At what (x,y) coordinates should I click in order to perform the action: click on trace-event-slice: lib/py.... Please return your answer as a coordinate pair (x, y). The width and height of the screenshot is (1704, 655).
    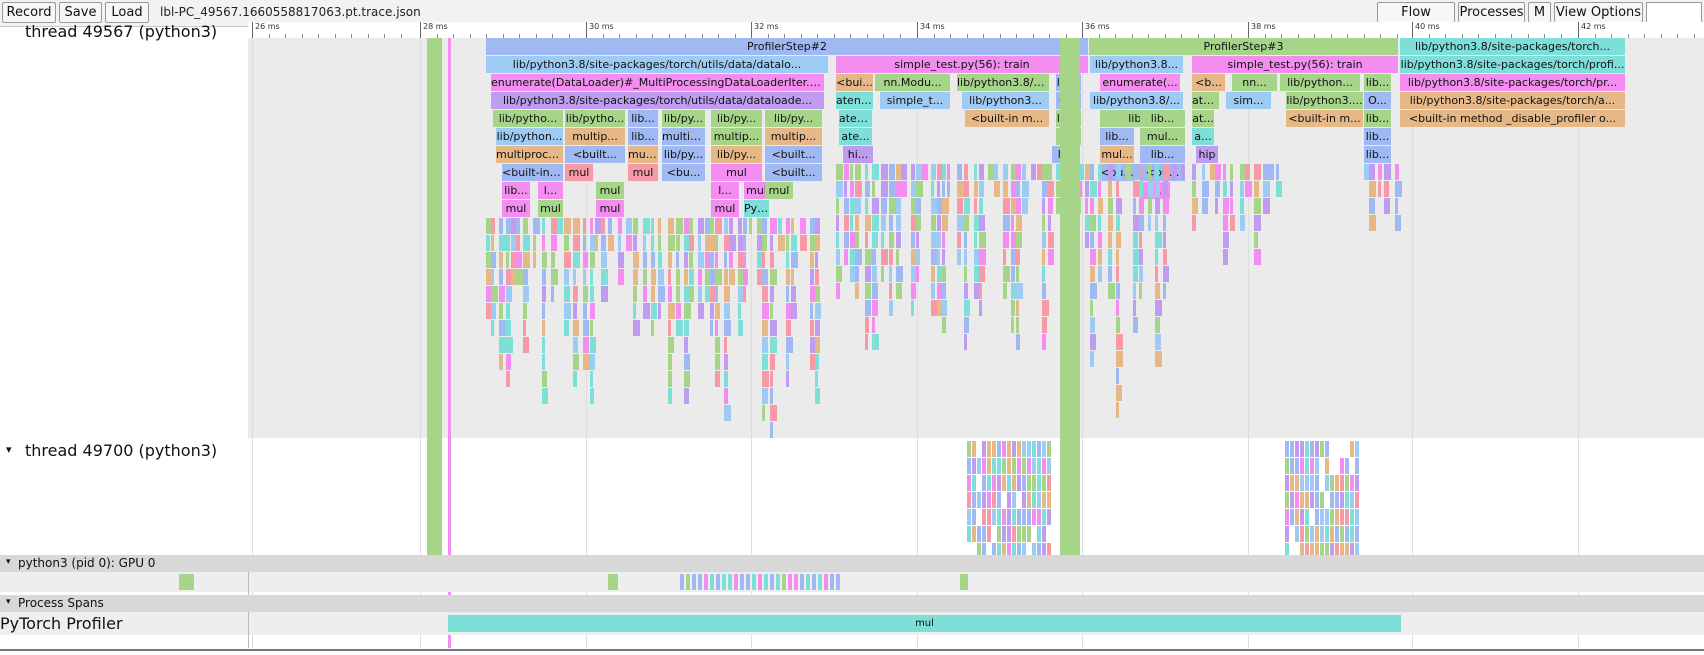
    Looking at the image, I should click on (683, 154).